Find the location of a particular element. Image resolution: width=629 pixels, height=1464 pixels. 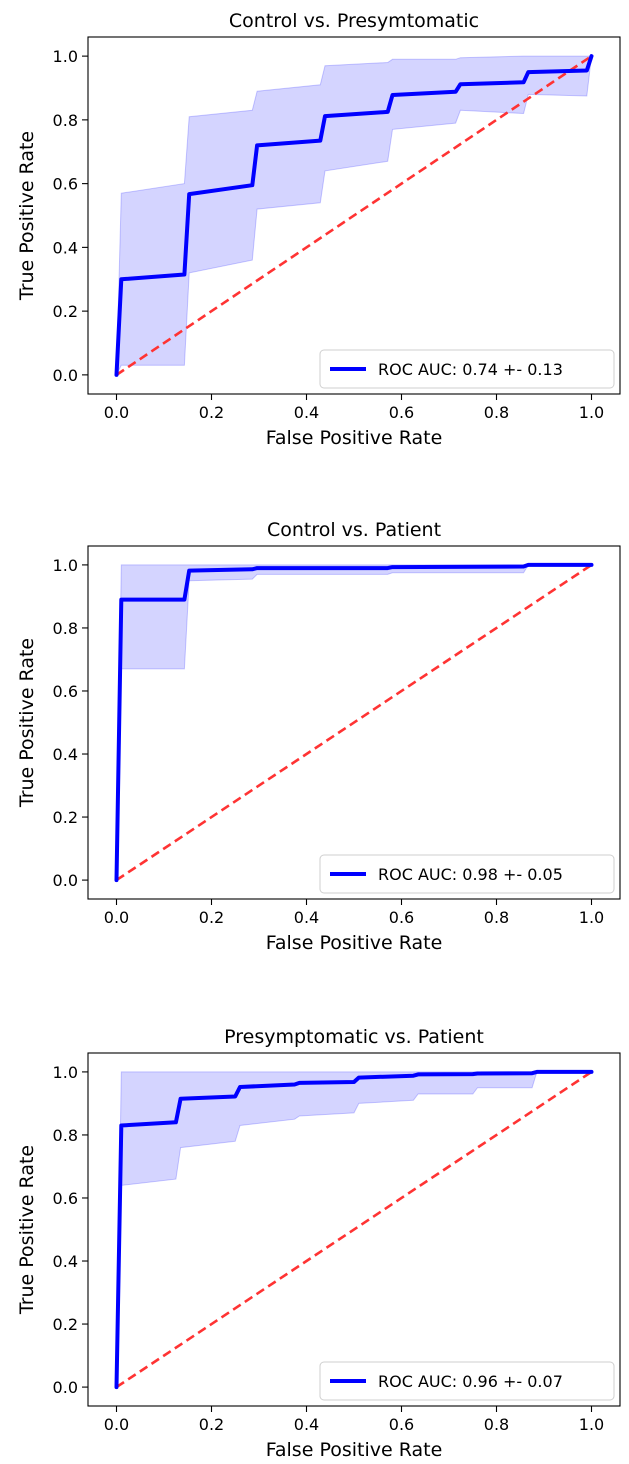

legend: ROC AUC: 0.74 +- 0.13 is located at coordinates (467, 369).